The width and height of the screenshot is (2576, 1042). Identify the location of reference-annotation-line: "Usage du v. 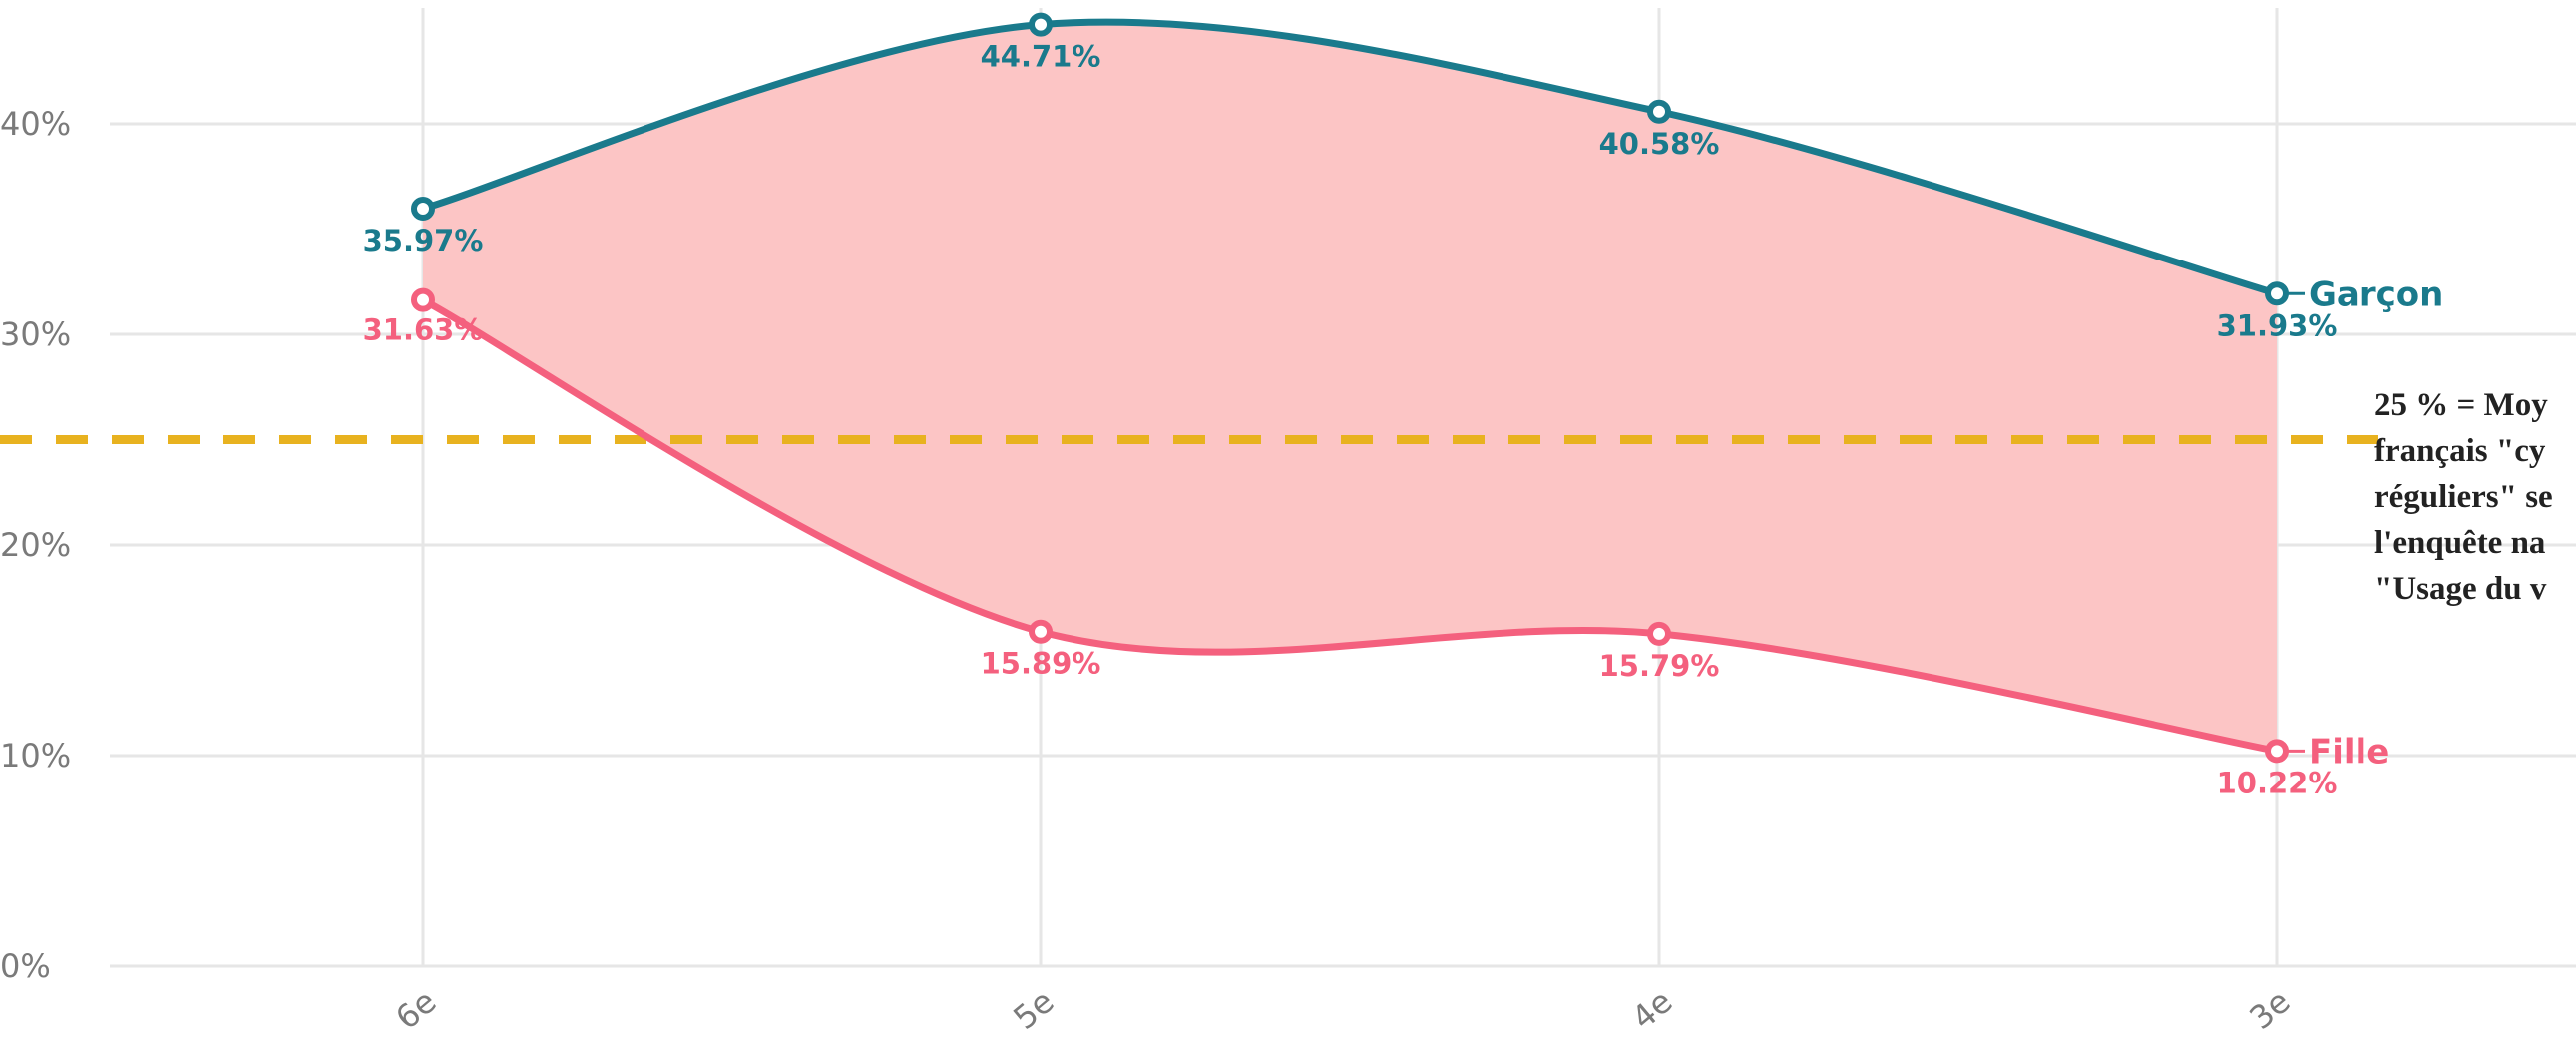
(2460, 589).